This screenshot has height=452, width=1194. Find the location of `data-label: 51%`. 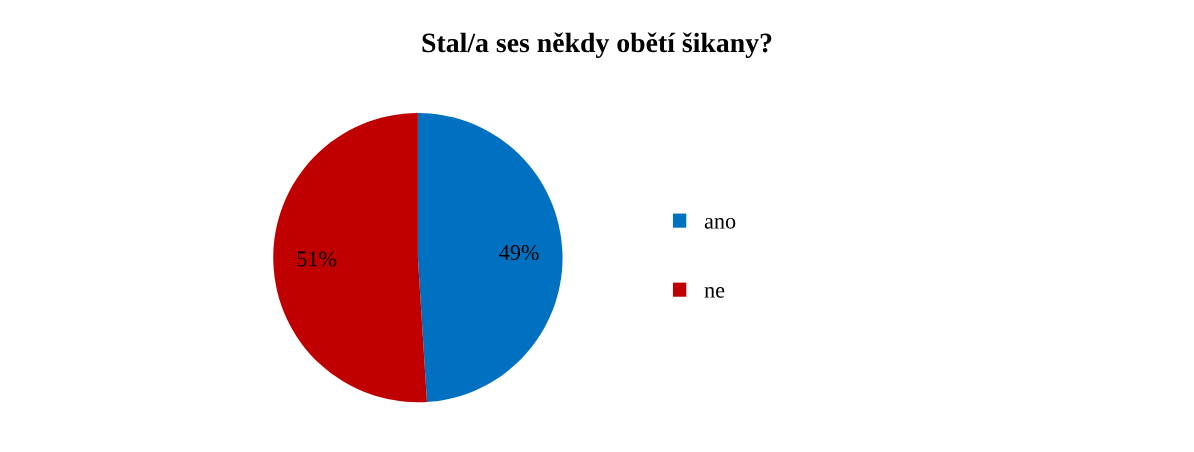

data-label: 51% is located at coordinates (317, 259).